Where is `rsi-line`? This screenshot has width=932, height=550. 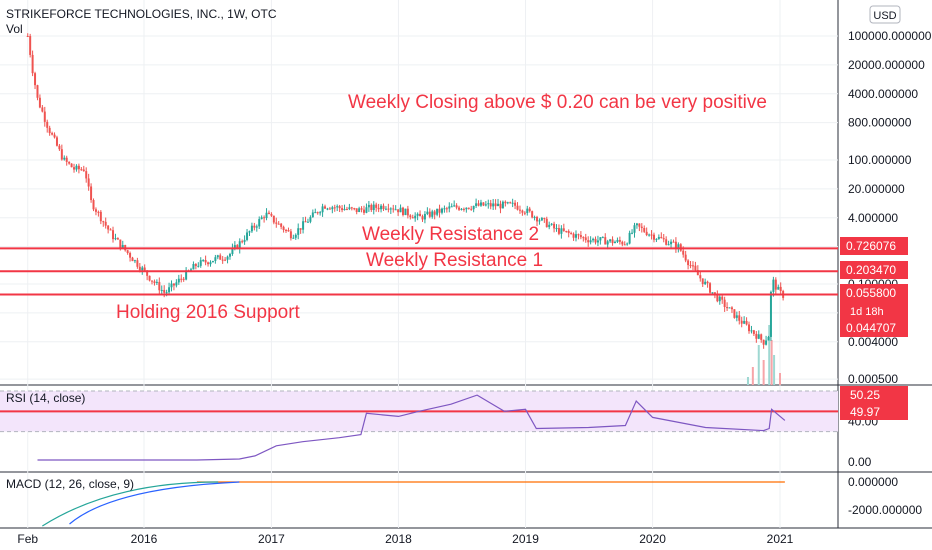 rsi-line is located at coordinates (411, 427).